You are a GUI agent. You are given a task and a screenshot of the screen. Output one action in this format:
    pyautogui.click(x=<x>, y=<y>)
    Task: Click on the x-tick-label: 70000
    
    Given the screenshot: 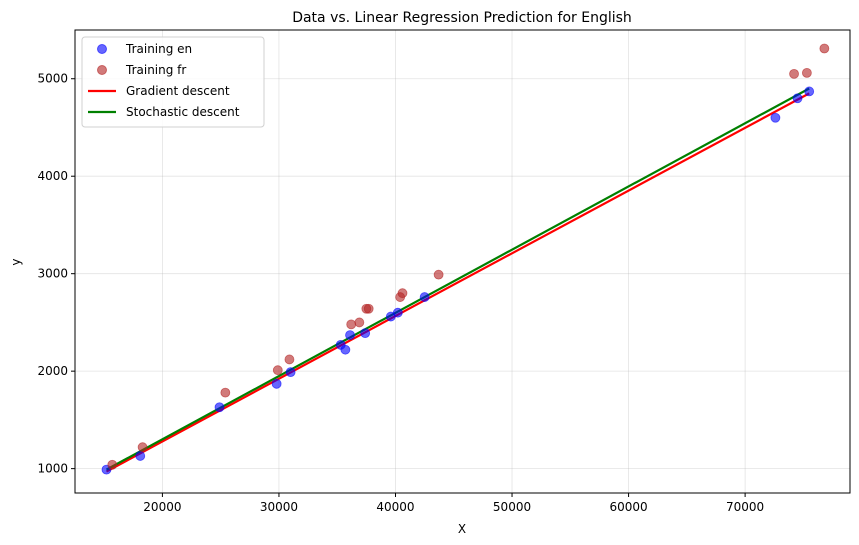 What is the action you would take?
    pyautogui.click(x=745, y=507)
    